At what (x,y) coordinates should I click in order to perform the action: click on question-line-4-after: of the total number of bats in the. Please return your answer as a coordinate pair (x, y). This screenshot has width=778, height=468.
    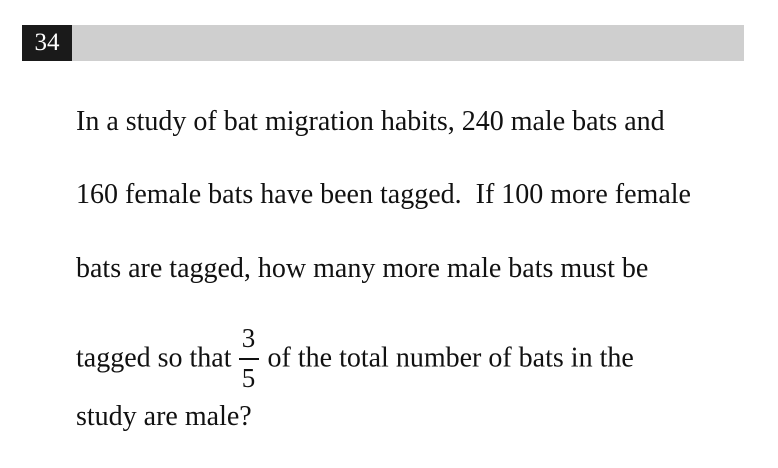
    Looking at the image, I should click on (450, 358).